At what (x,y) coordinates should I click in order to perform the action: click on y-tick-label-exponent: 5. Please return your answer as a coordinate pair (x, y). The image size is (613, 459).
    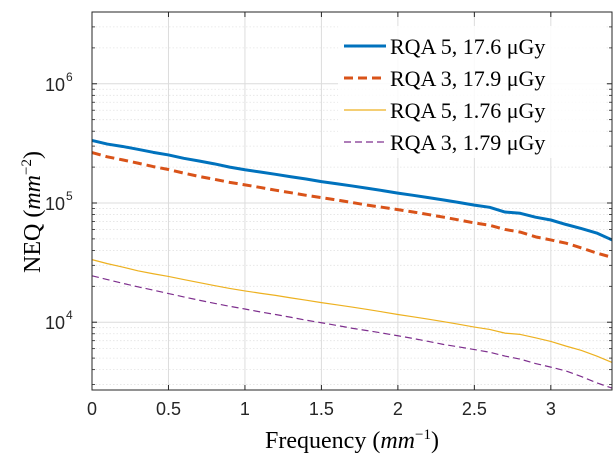
    Looking at the image, I should click on (69, 196).